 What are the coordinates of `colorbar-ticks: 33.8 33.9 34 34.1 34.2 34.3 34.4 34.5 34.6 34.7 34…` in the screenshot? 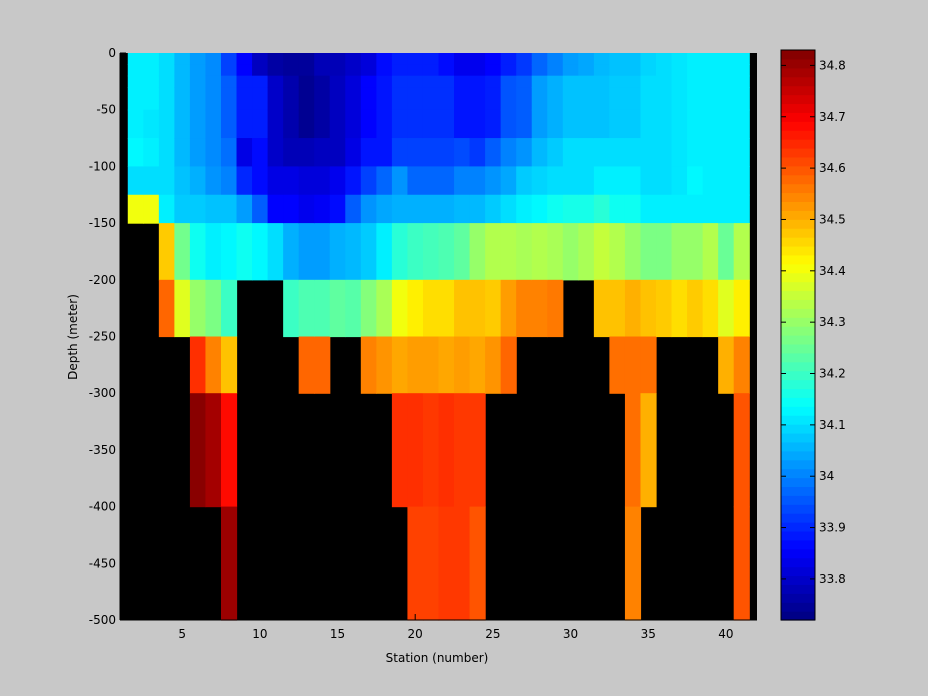 It's located at (813, 322).